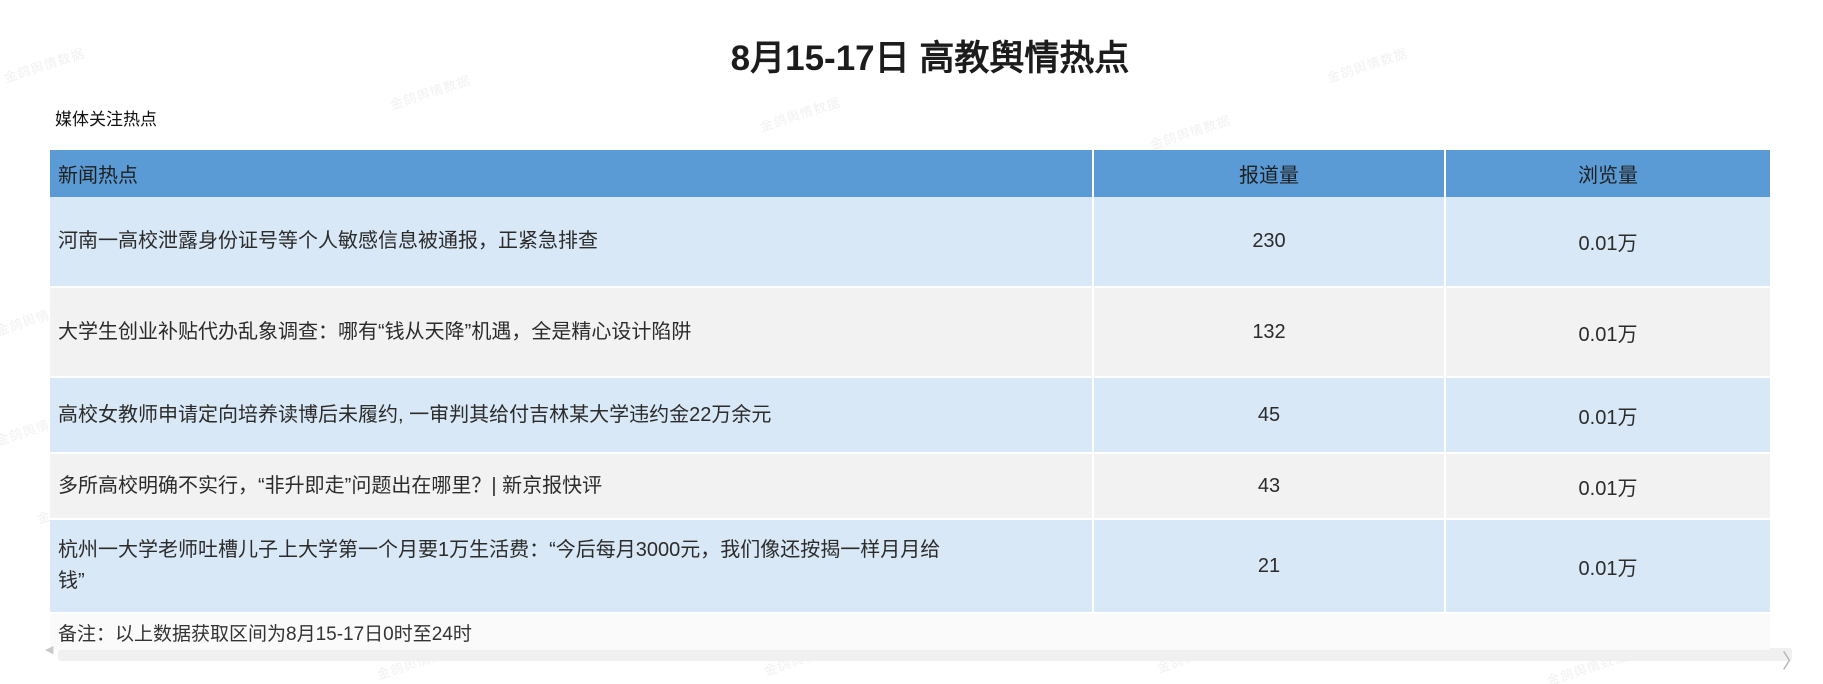 The image size is (1823, 684). I want to click on reports-cell: 45, so click(1269, 415).